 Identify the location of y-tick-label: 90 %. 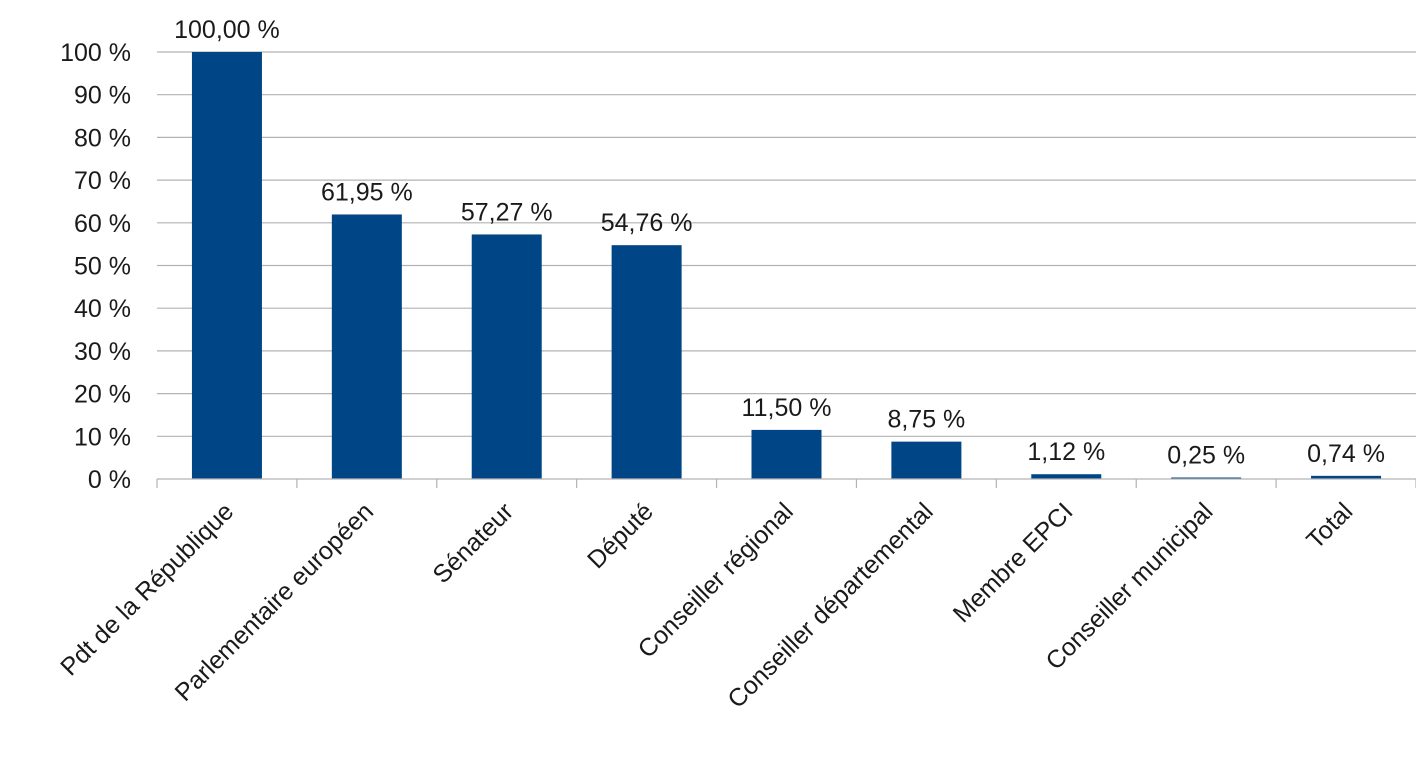
(102, 96).